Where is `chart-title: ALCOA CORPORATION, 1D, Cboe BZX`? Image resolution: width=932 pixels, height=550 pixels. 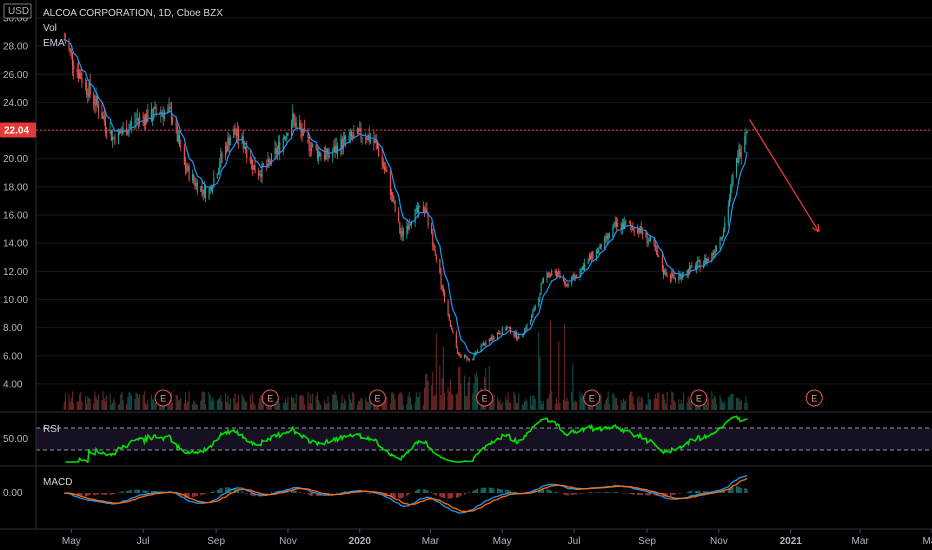
chart-title: ALCOA CORPORATION, 1D, Cboe BZX is located at coordinates (133, 13).